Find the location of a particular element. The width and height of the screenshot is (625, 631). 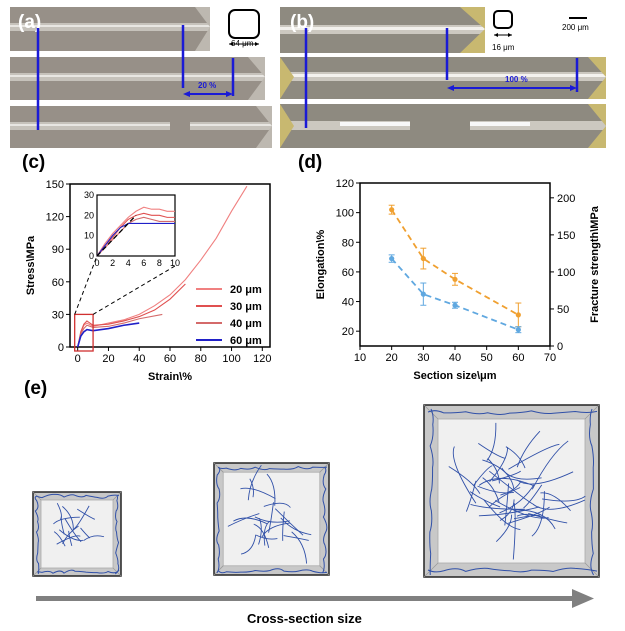

y-axis-label: Stress\MPa is located at coordinates (31, 265).